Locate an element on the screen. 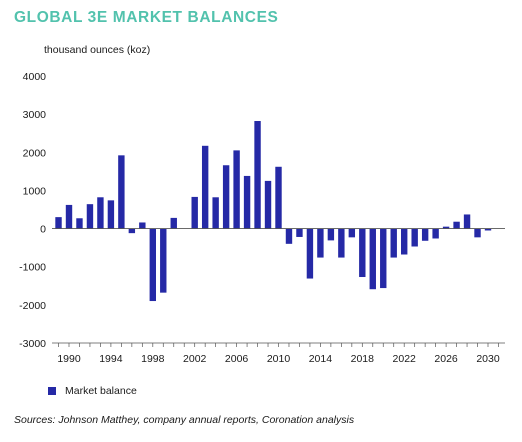 This screenshot has width=522, height=442. y-tick-label: 4000 is located at coordinates (35, 77).